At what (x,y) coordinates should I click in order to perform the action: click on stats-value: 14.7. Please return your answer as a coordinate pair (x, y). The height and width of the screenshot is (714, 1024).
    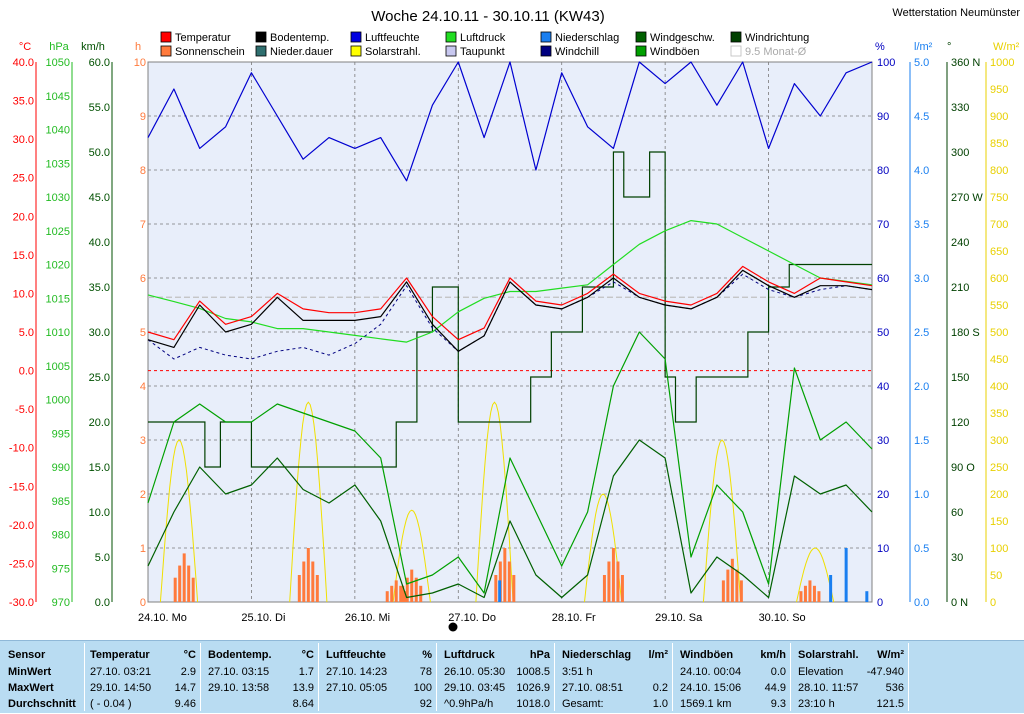
    Looking at the image, I should click on (185, 688).